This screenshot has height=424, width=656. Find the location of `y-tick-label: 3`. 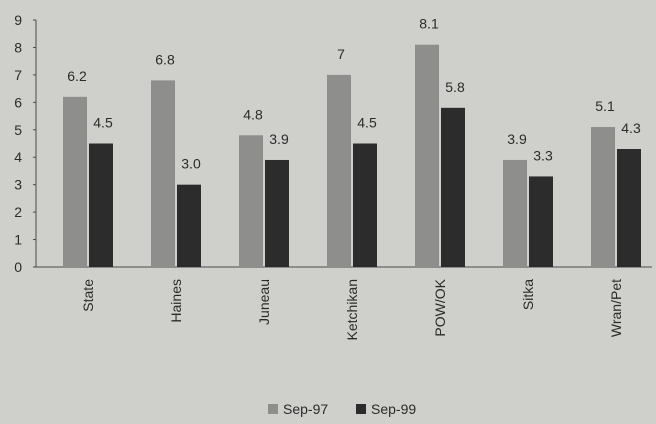

y-tick-label: 3 is located at coordinates (18, 185).